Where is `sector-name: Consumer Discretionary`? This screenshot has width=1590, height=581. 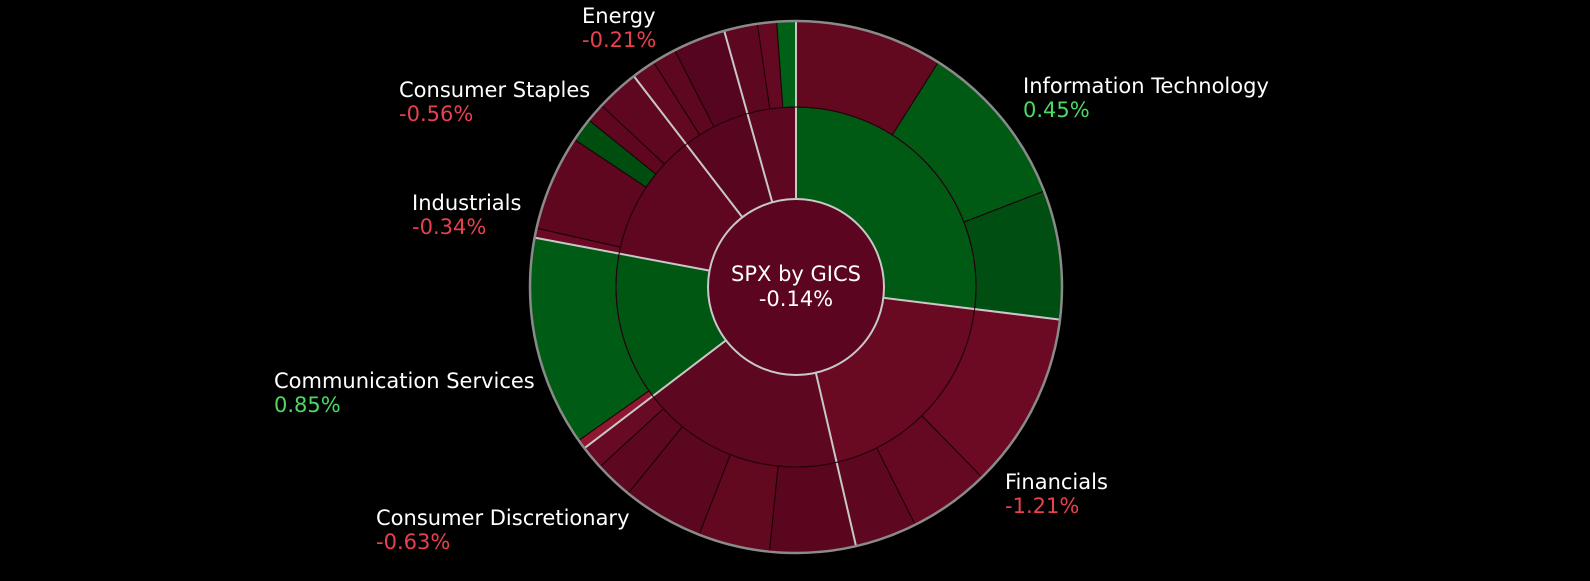
sector-name: Consumer Discretionary is located at coordinates (503, 518).